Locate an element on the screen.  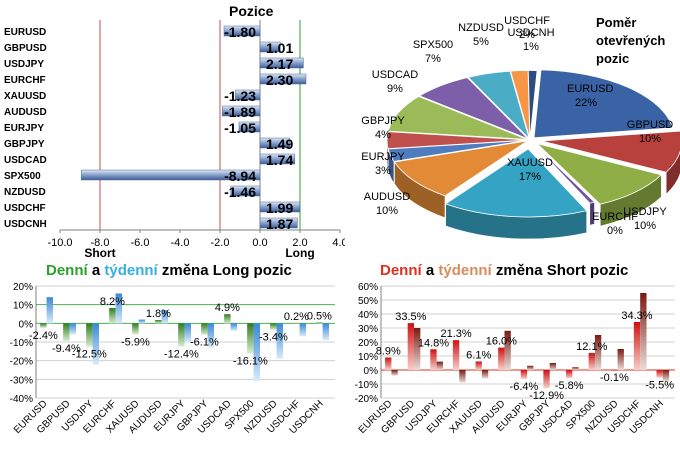
long-title-daily: Denní is located at coordinates (67, 270).